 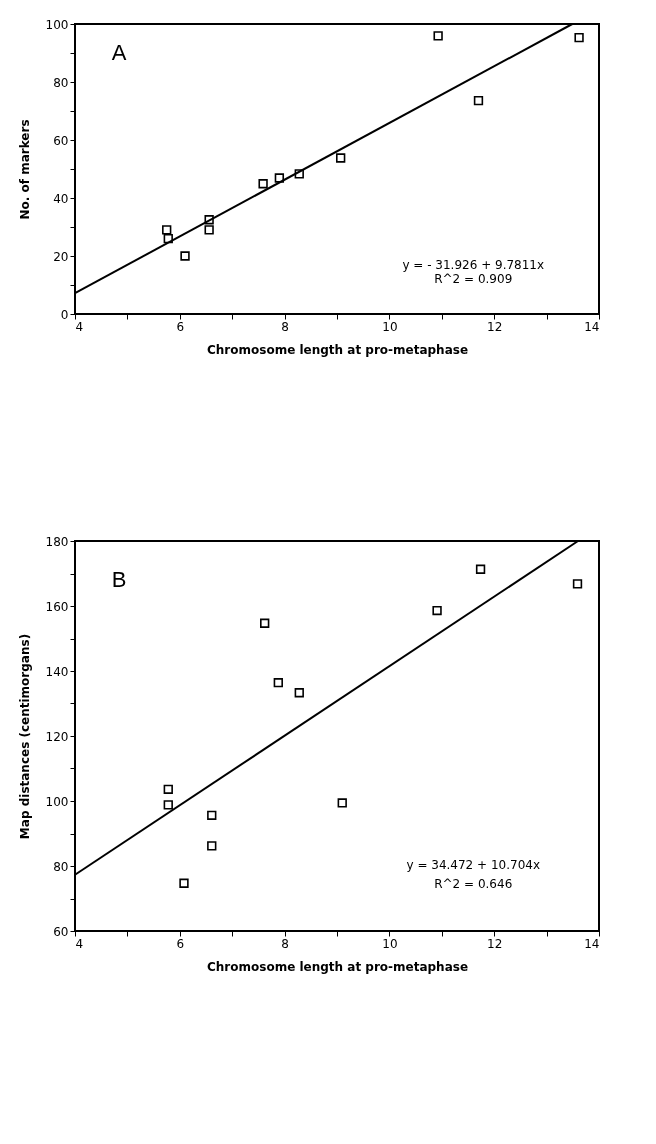 I want to click on y-tick-label: 140, so click(x=57, y=671).